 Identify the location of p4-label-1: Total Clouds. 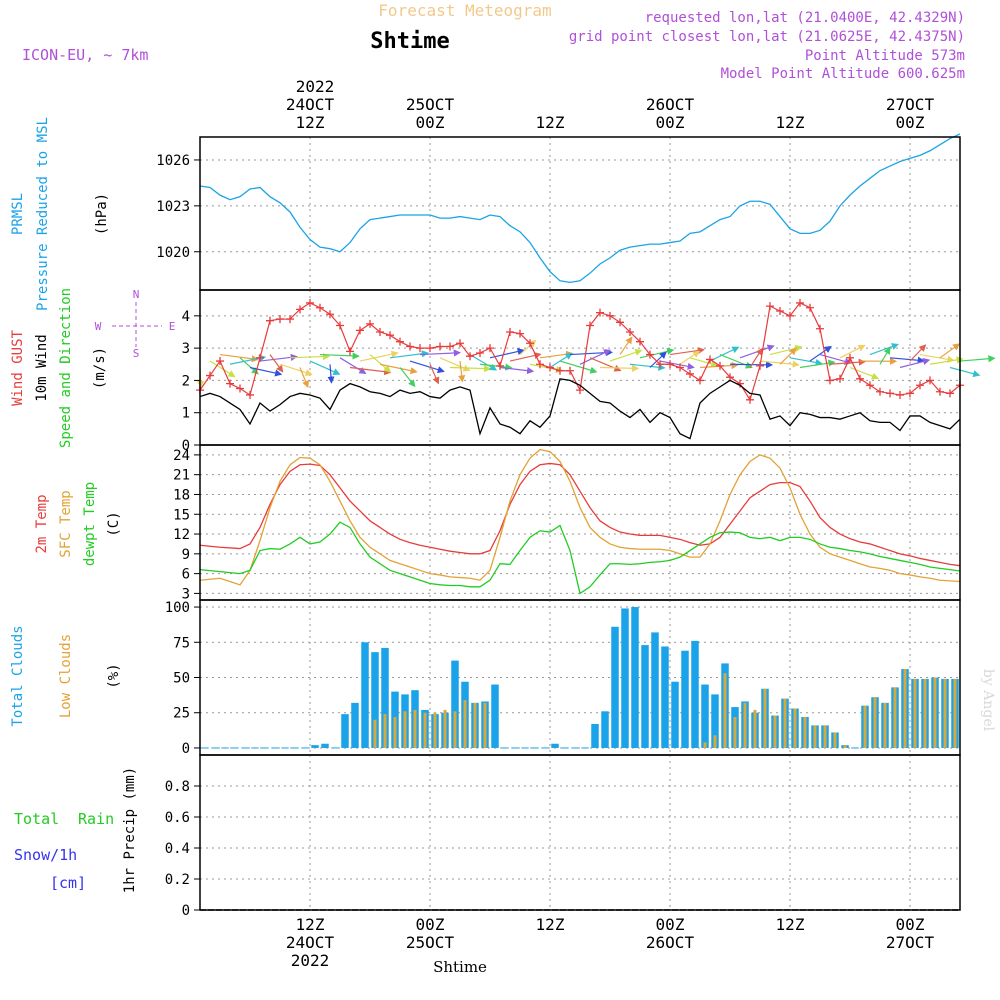
(18, 675).